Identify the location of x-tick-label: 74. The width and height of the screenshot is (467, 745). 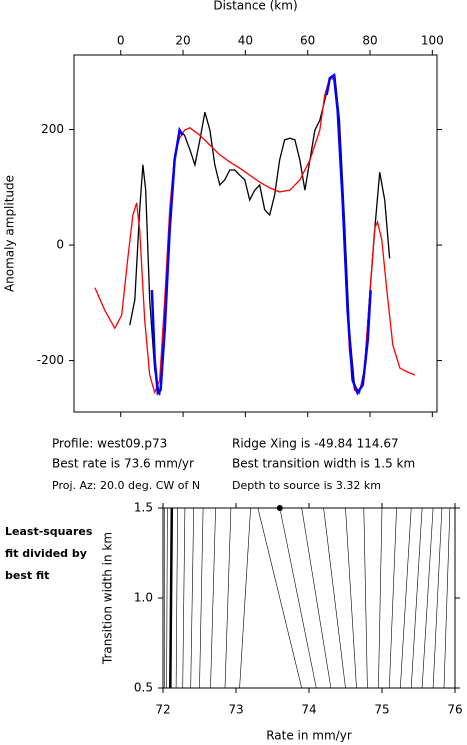
(308, 710).